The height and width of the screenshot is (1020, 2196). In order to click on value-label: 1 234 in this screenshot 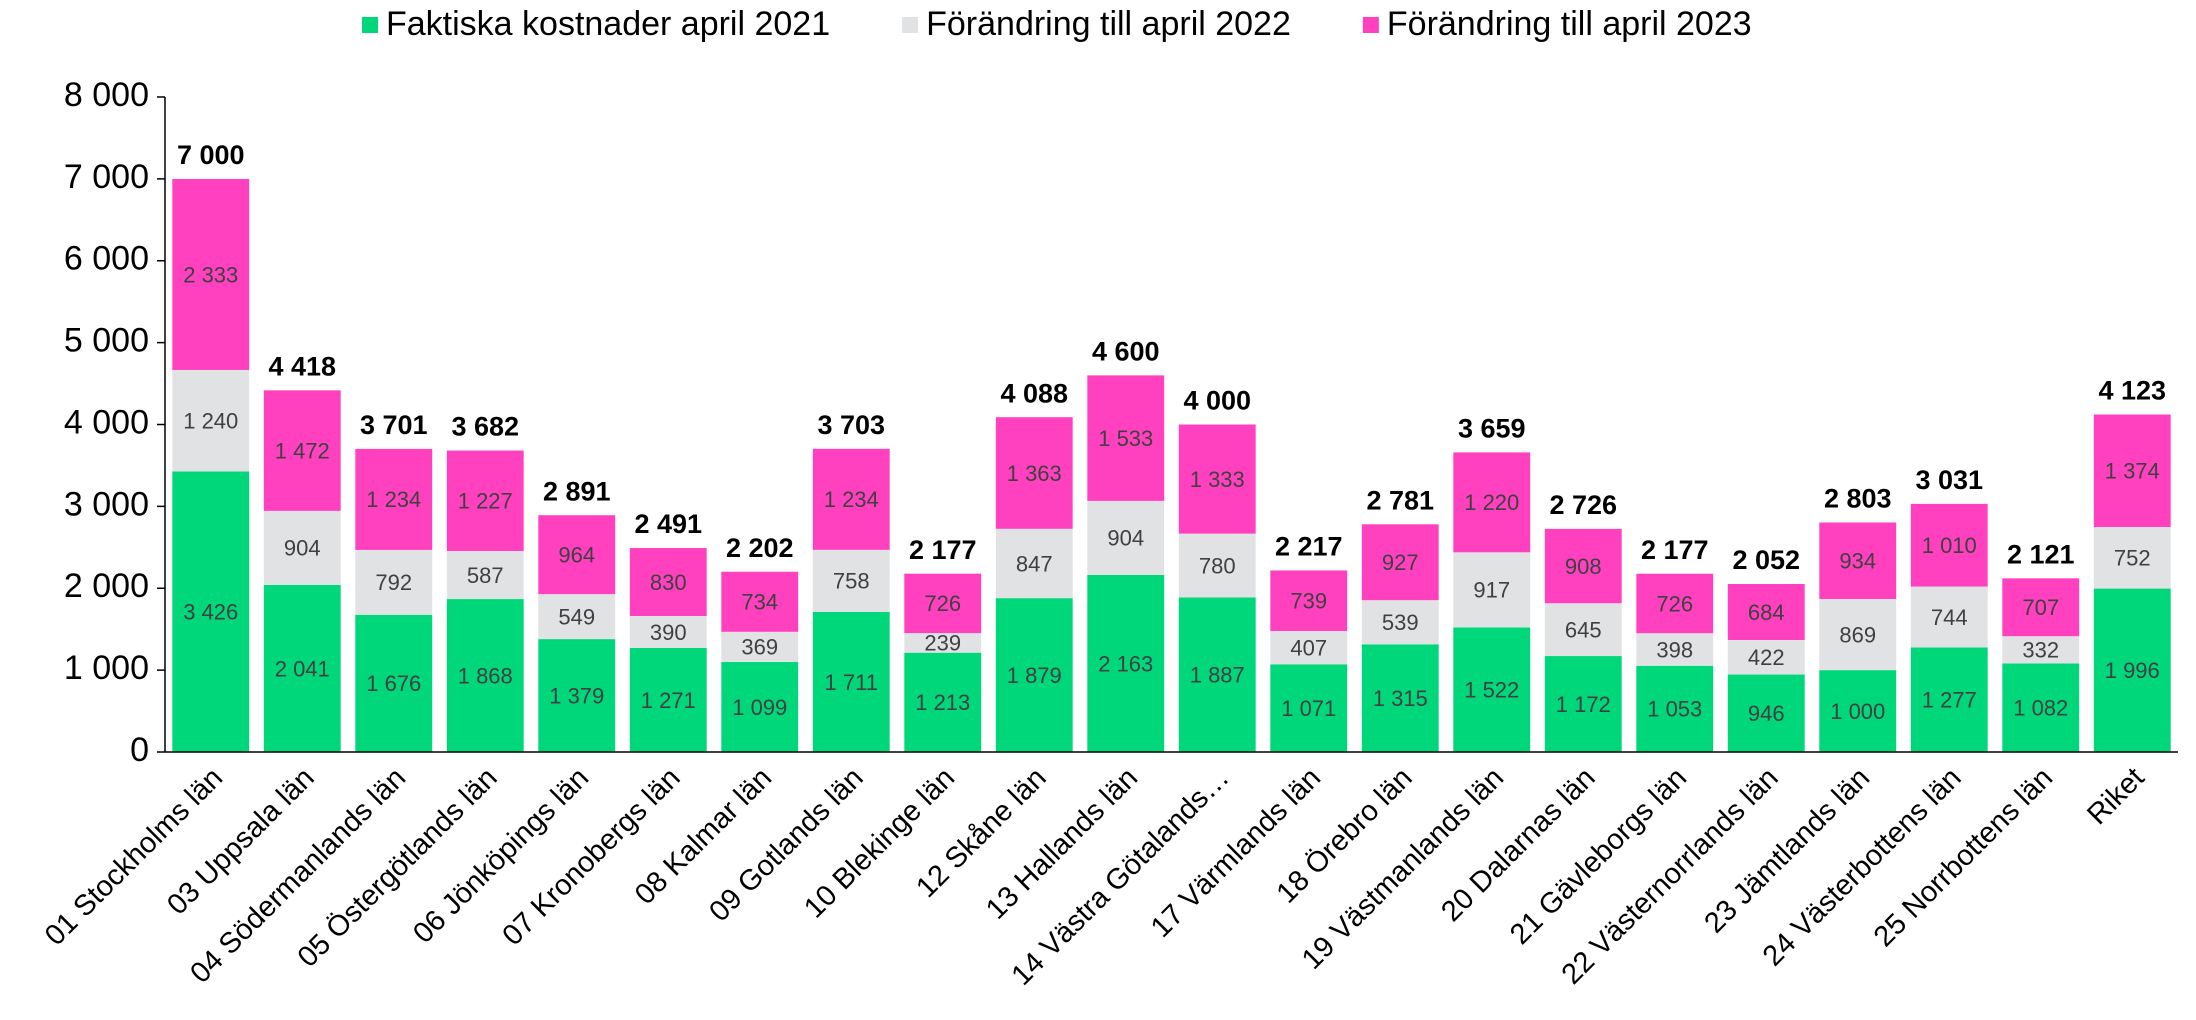, I will do `click(851, 499)`.